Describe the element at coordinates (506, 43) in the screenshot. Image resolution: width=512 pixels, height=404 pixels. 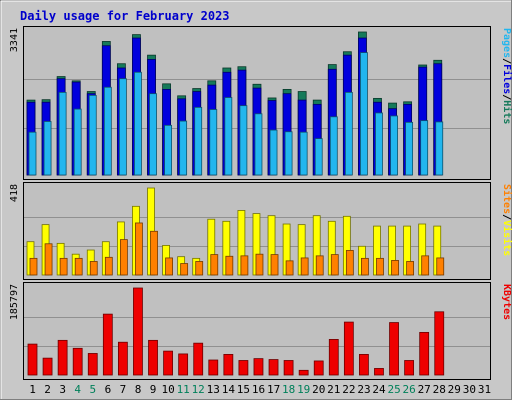
I see `series-label: Pages` at that location.